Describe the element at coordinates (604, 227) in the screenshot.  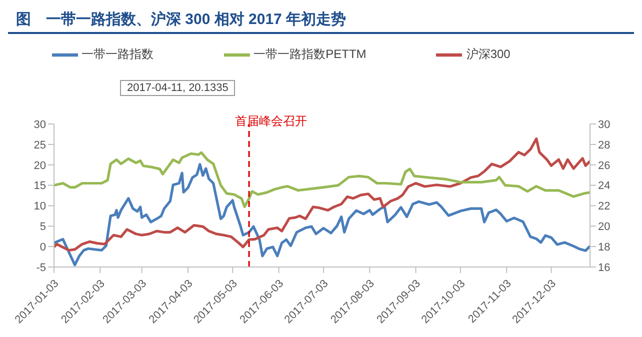
I see `y2-tick-label: 20` at that location.